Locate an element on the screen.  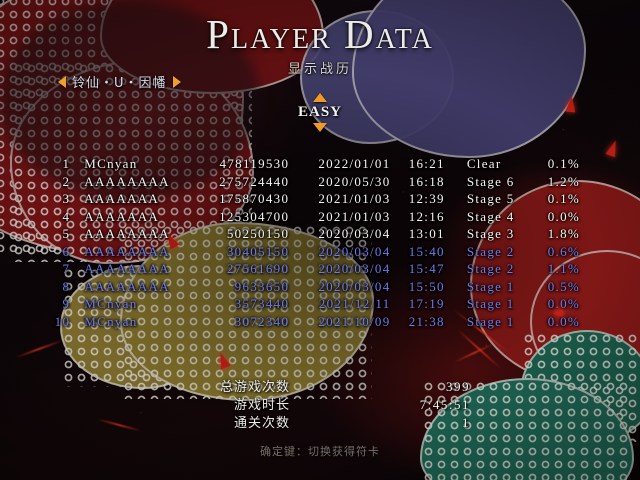
right-arrow-icon is located at coordinates (176, 81).